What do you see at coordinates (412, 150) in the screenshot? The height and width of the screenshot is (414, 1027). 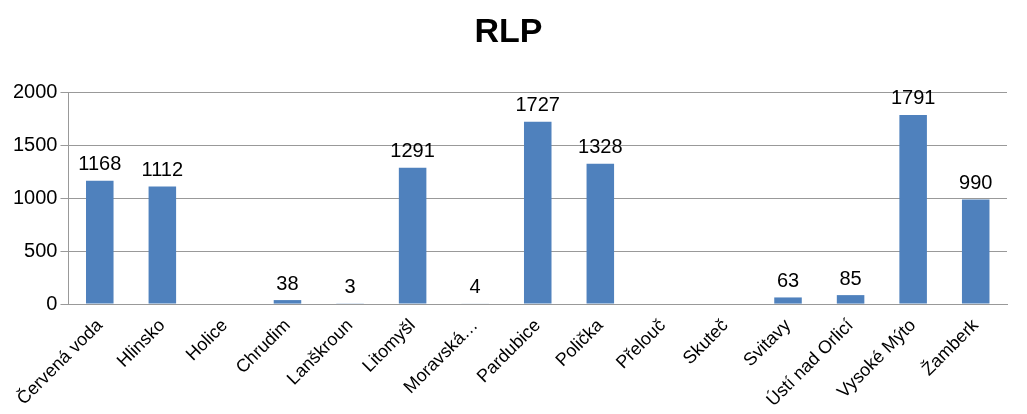 I see `data-label: 1291` at bounding box center [412, 150].